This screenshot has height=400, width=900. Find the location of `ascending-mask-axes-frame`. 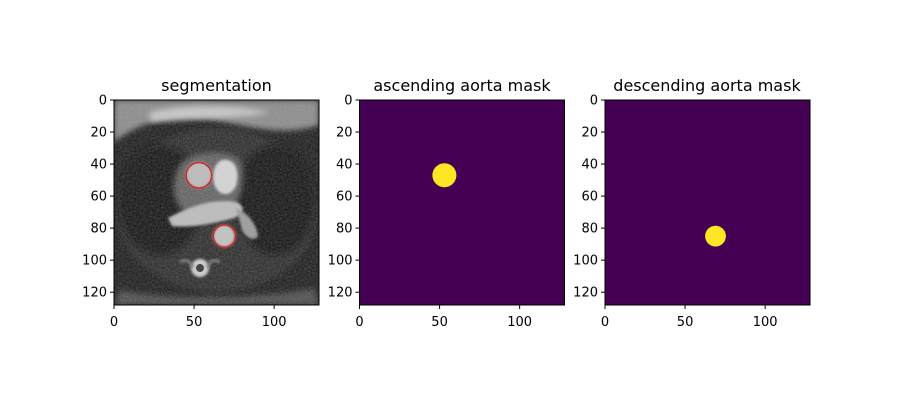

ascending-mask-axes-frame is located at coordinates (462, 202).